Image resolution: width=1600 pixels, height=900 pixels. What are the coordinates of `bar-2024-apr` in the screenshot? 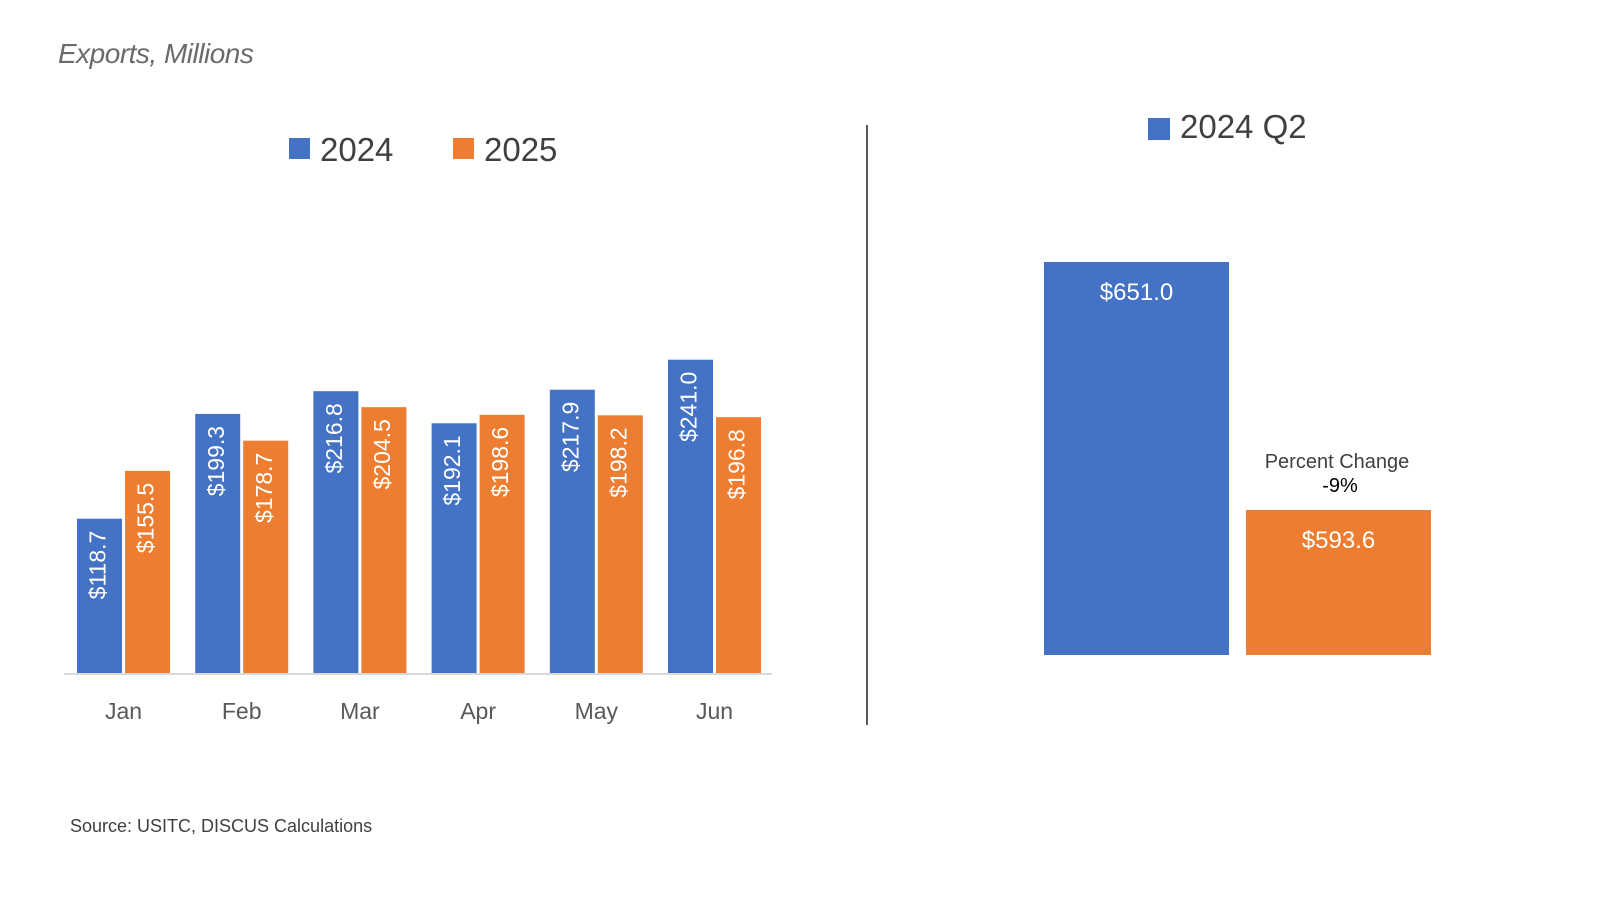 It's located at (454, 548).